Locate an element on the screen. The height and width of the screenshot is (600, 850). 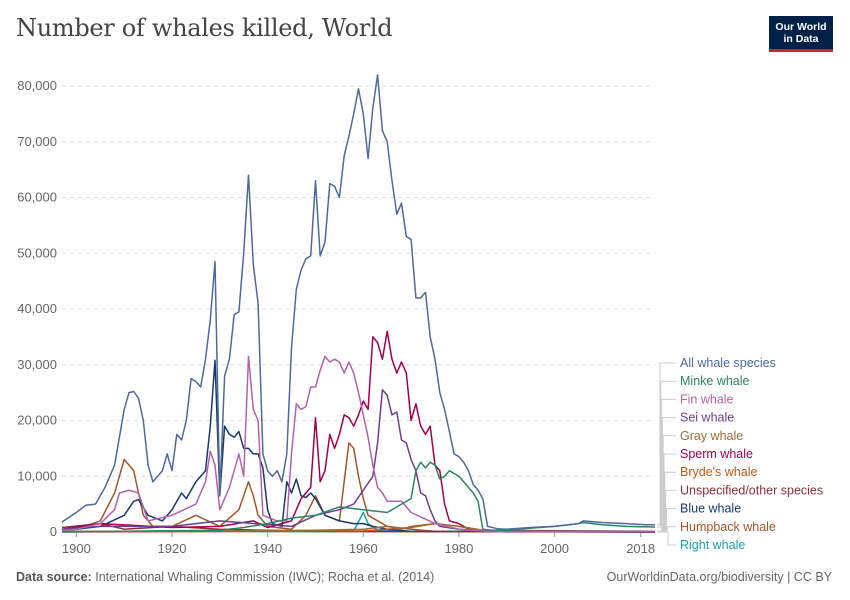
legend-item: Humpback whale is located at coordinates (728, 527).